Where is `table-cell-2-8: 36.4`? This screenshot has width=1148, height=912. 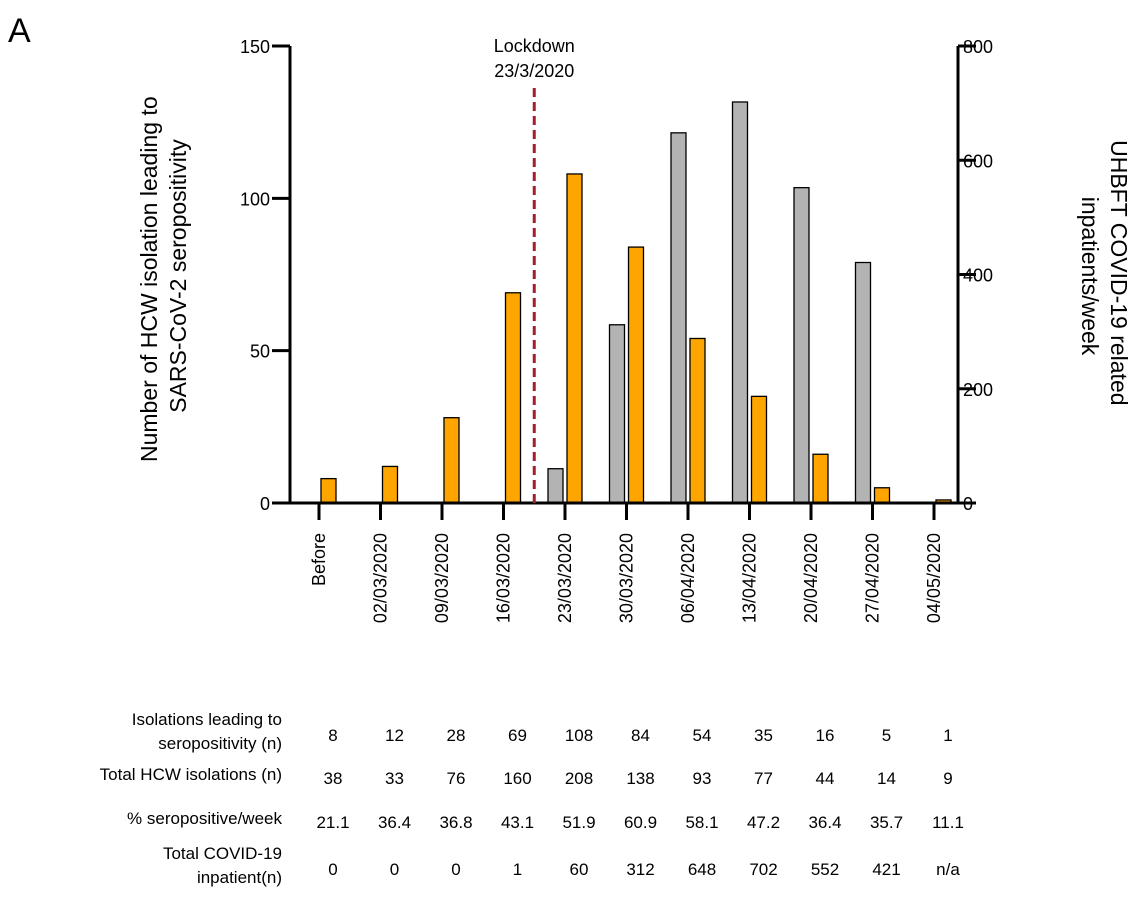 table-cell-2-8: 36.4 is located at coordinates (824, 822).